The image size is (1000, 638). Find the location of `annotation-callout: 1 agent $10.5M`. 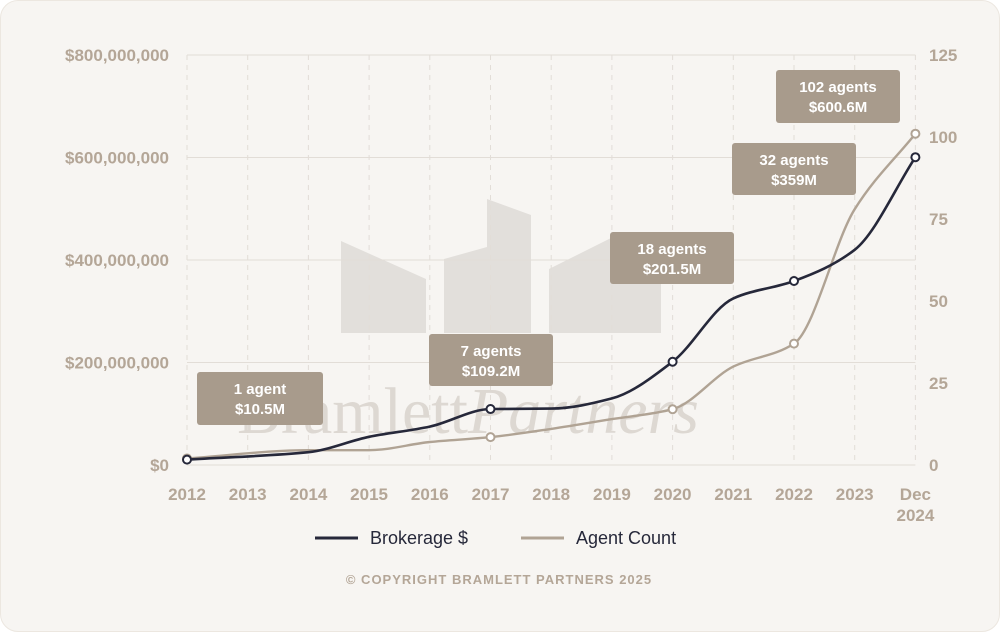

annotation-callout: 1 agent $10.5M is located at coordinates (260, 398).